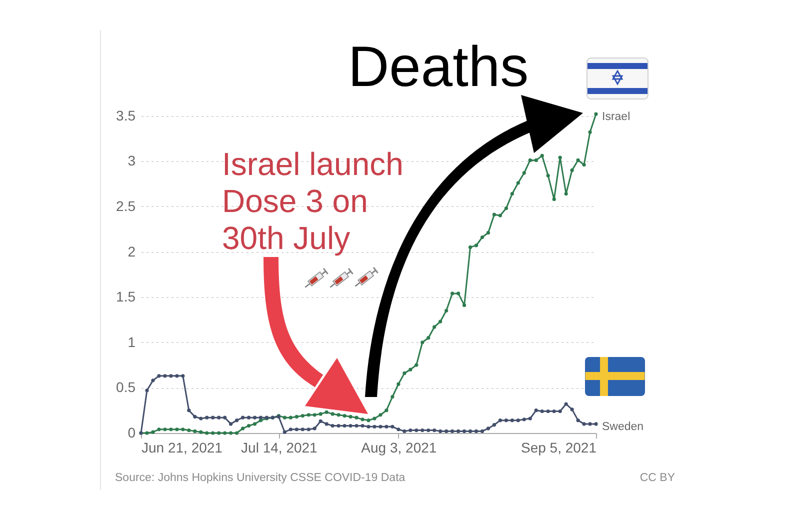 Image resolution: width=801 pixels, height=509 pixels. I want to click on annotation: Israel launch Dose 3 on 30th July, so click(313, 201).